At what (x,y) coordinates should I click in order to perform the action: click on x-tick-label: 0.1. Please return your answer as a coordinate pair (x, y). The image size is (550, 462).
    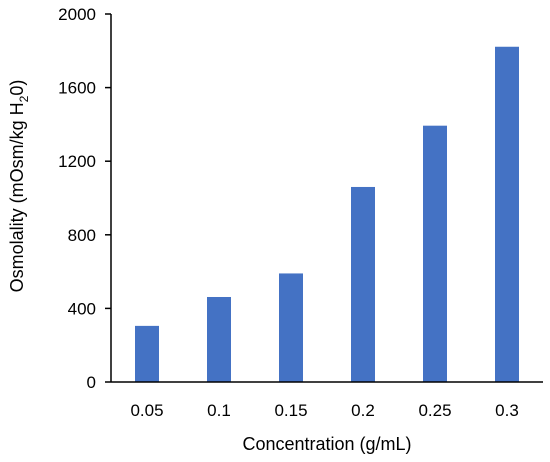
    Looking at the image, I should click on (219, 410).